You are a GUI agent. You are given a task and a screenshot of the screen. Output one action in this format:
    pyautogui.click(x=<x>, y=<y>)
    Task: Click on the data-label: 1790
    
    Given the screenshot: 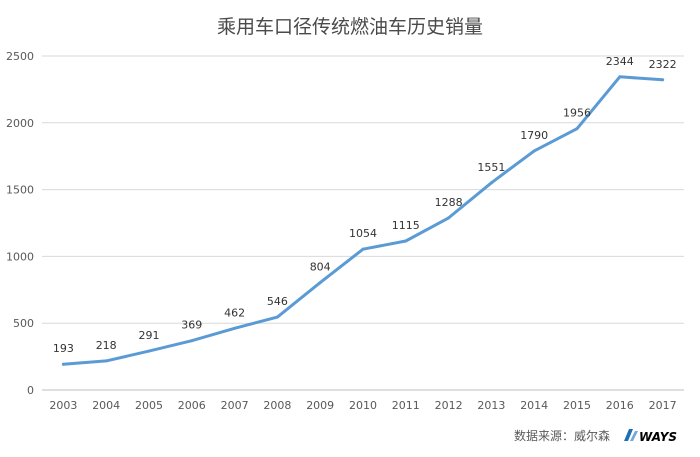 What is the action you would take?
    pyautogui.click(x=534, y=135)
    